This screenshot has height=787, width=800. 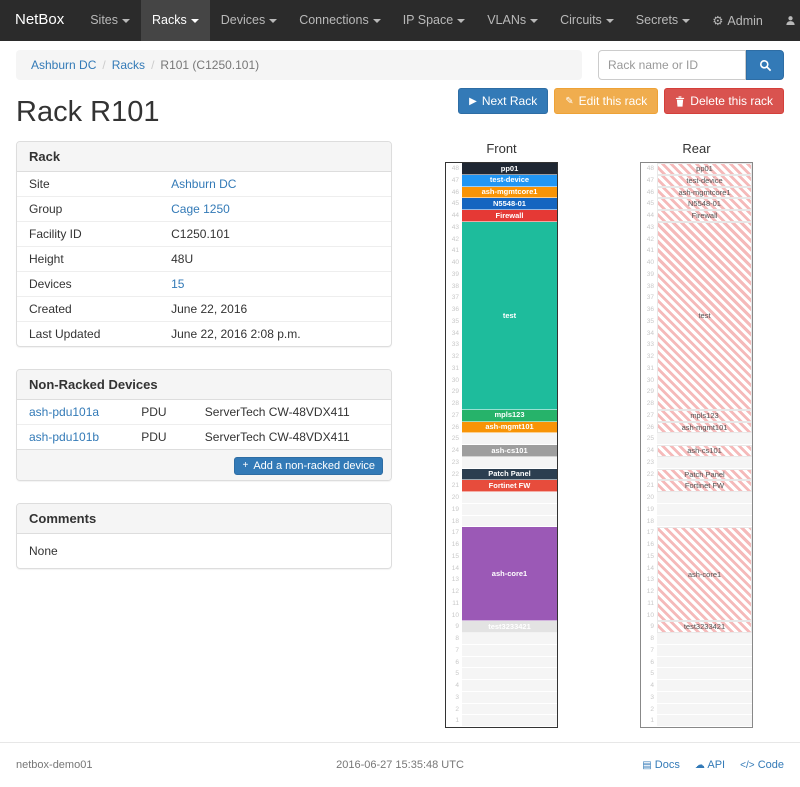 I want to click on unit-number: 34, so click(x=649, y=334).